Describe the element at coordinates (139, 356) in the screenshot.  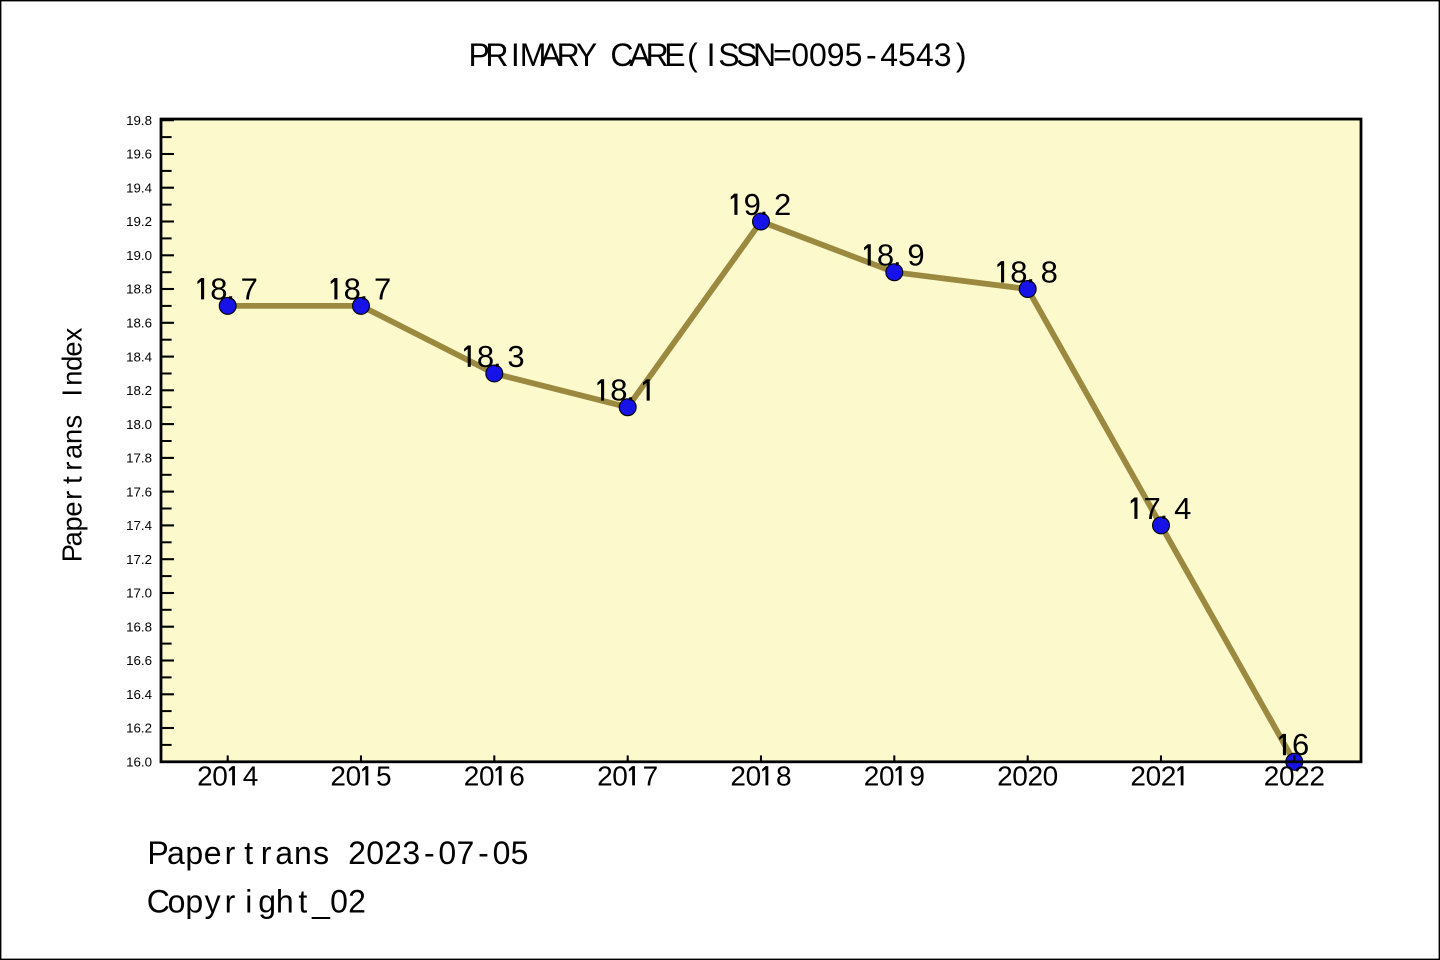
I see `svg-text: 18.4` at that location.